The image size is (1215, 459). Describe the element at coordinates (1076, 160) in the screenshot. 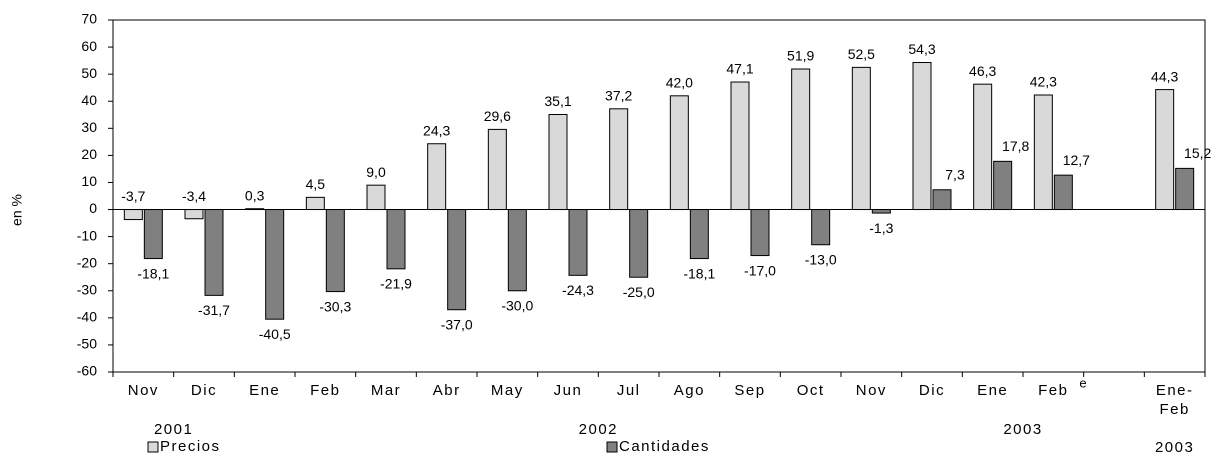

I see `value-label: 12,7` at that location.